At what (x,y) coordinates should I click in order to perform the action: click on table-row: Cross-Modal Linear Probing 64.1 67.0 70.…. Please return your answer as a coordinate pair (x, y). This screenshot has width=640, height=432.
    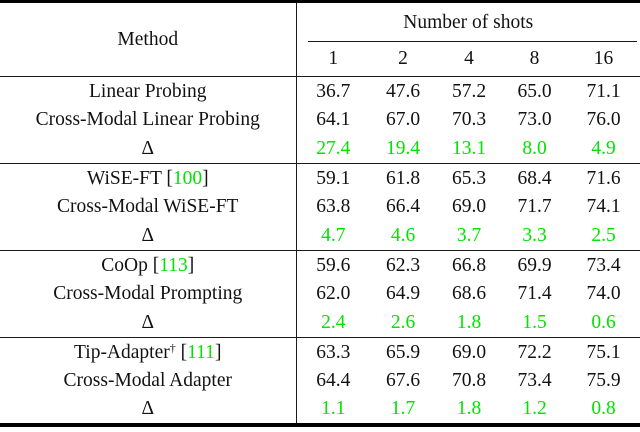
    Looking at the image, I should click on (320, 120).